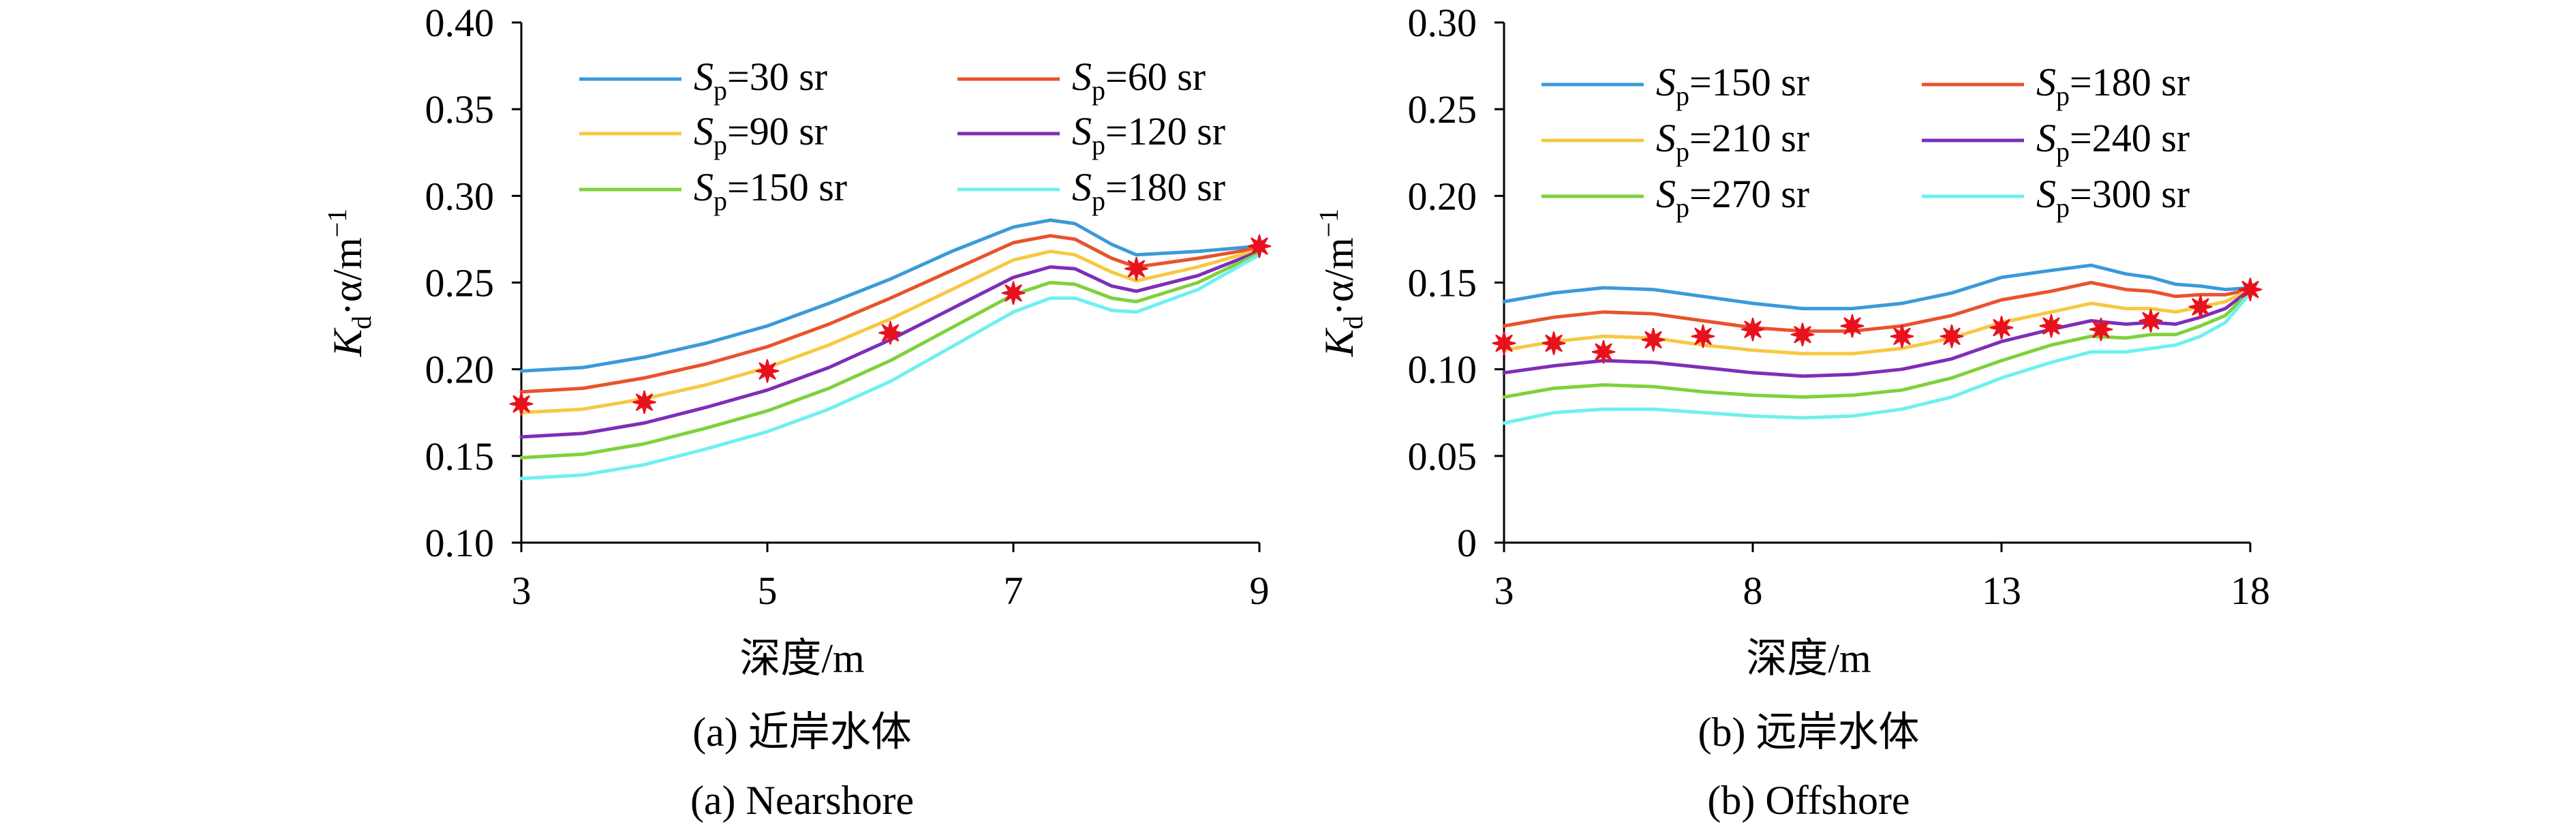 Image resolution: width=2576 pixels, height=831 pixels. What do you see at coordinates (802, 733) in the screenshot?
I see `panel-caption-cn: (a) 近岸水体` at bounding box center [802, 733].